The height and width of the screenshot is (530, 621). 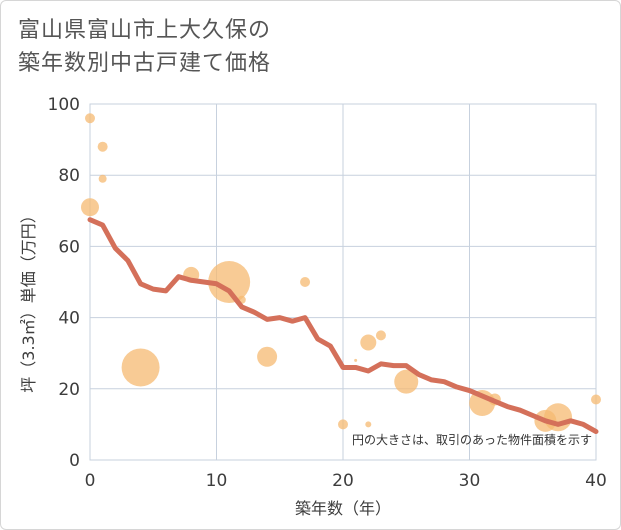 What do you see at coordinates (217, 481) in the screenshot?
I see `x-tick-label: 10` at bounding box center [217, 481].